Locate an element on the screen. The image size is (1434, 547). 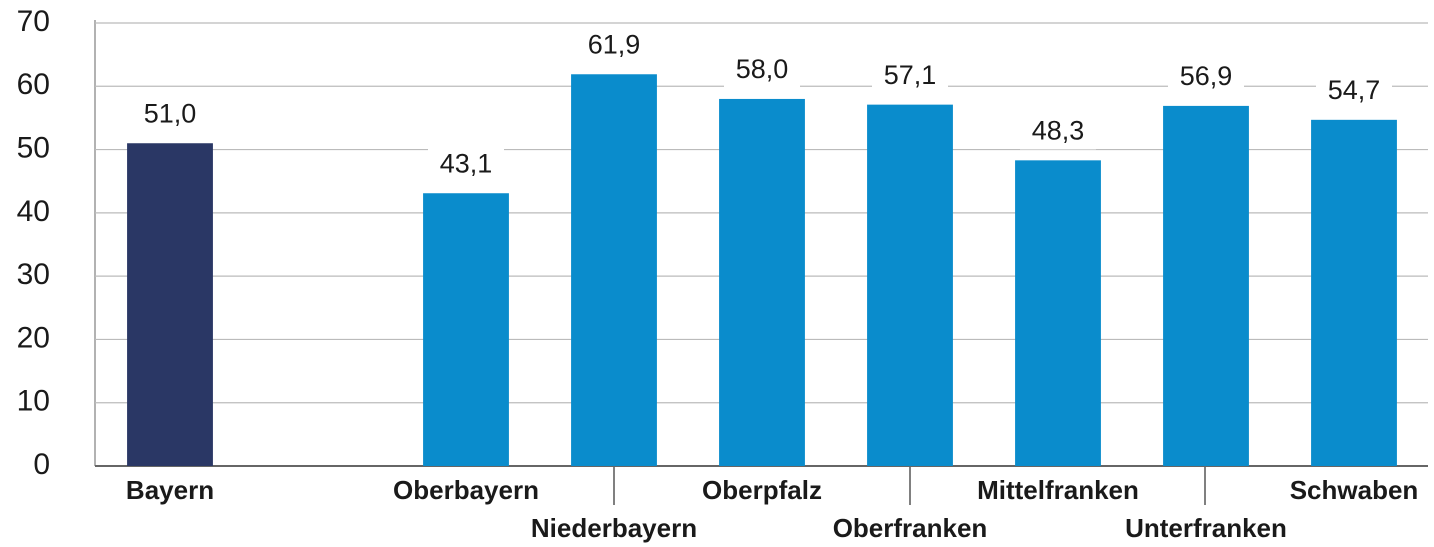
value-label: 56,9 is located at coordinates (1206, 76).